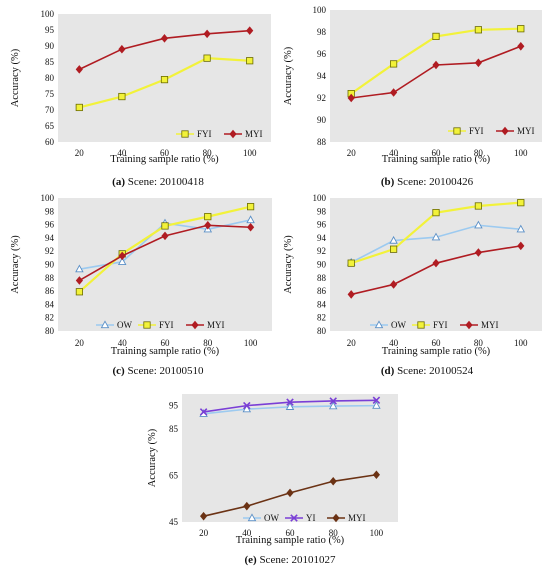 This screenshot has height=572, width=550. I want to click on caption-text: Scene: 20100418, so click(164, 182).